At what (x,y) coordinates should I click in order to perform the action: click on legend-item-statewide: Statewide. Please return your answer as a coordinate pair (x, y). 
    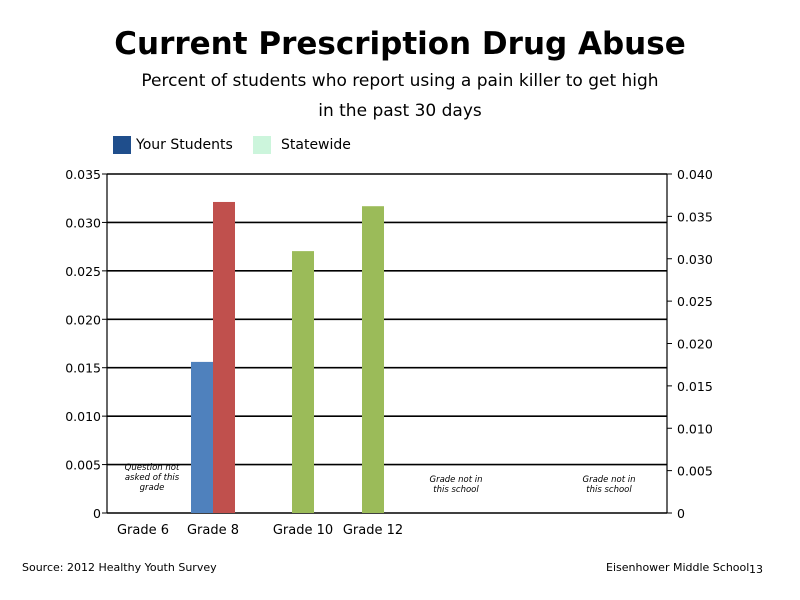
    Looking at the image, I should click on (302, 145).